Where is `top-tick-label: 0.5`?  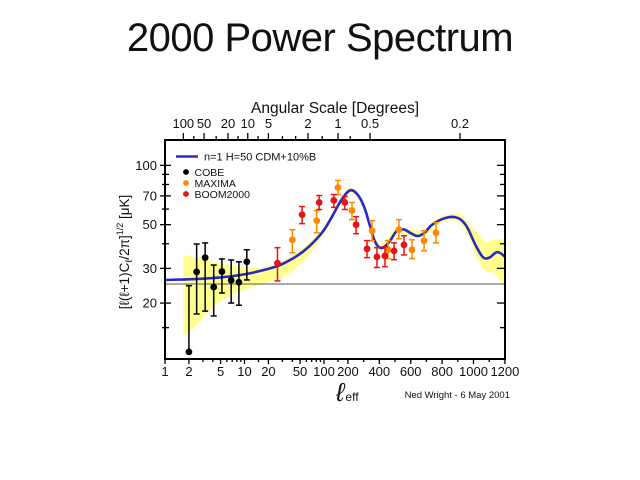 top-tick-label: 0.5 is located at coordinates (370, 123).